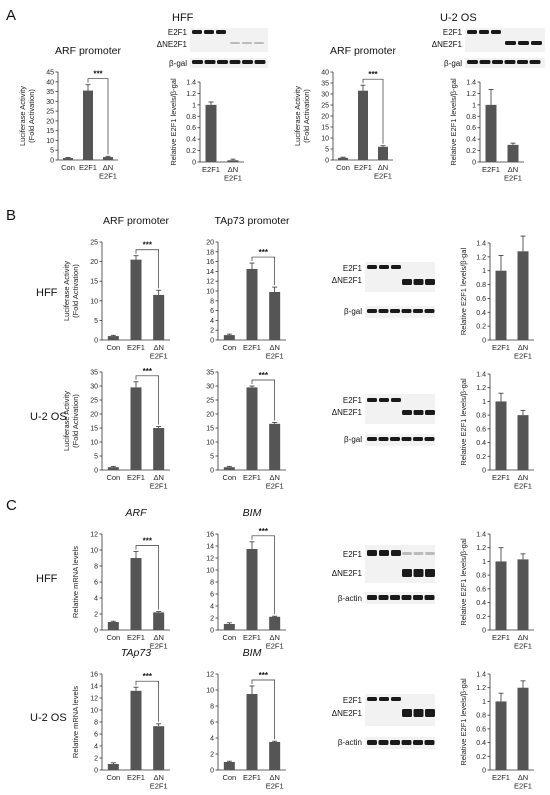 This screenshot has height=795, width=550. What do you see at coordinates (11, 505) in the screenshot?
I see `panel-letter-c: C` at bounding box center [11, 505].